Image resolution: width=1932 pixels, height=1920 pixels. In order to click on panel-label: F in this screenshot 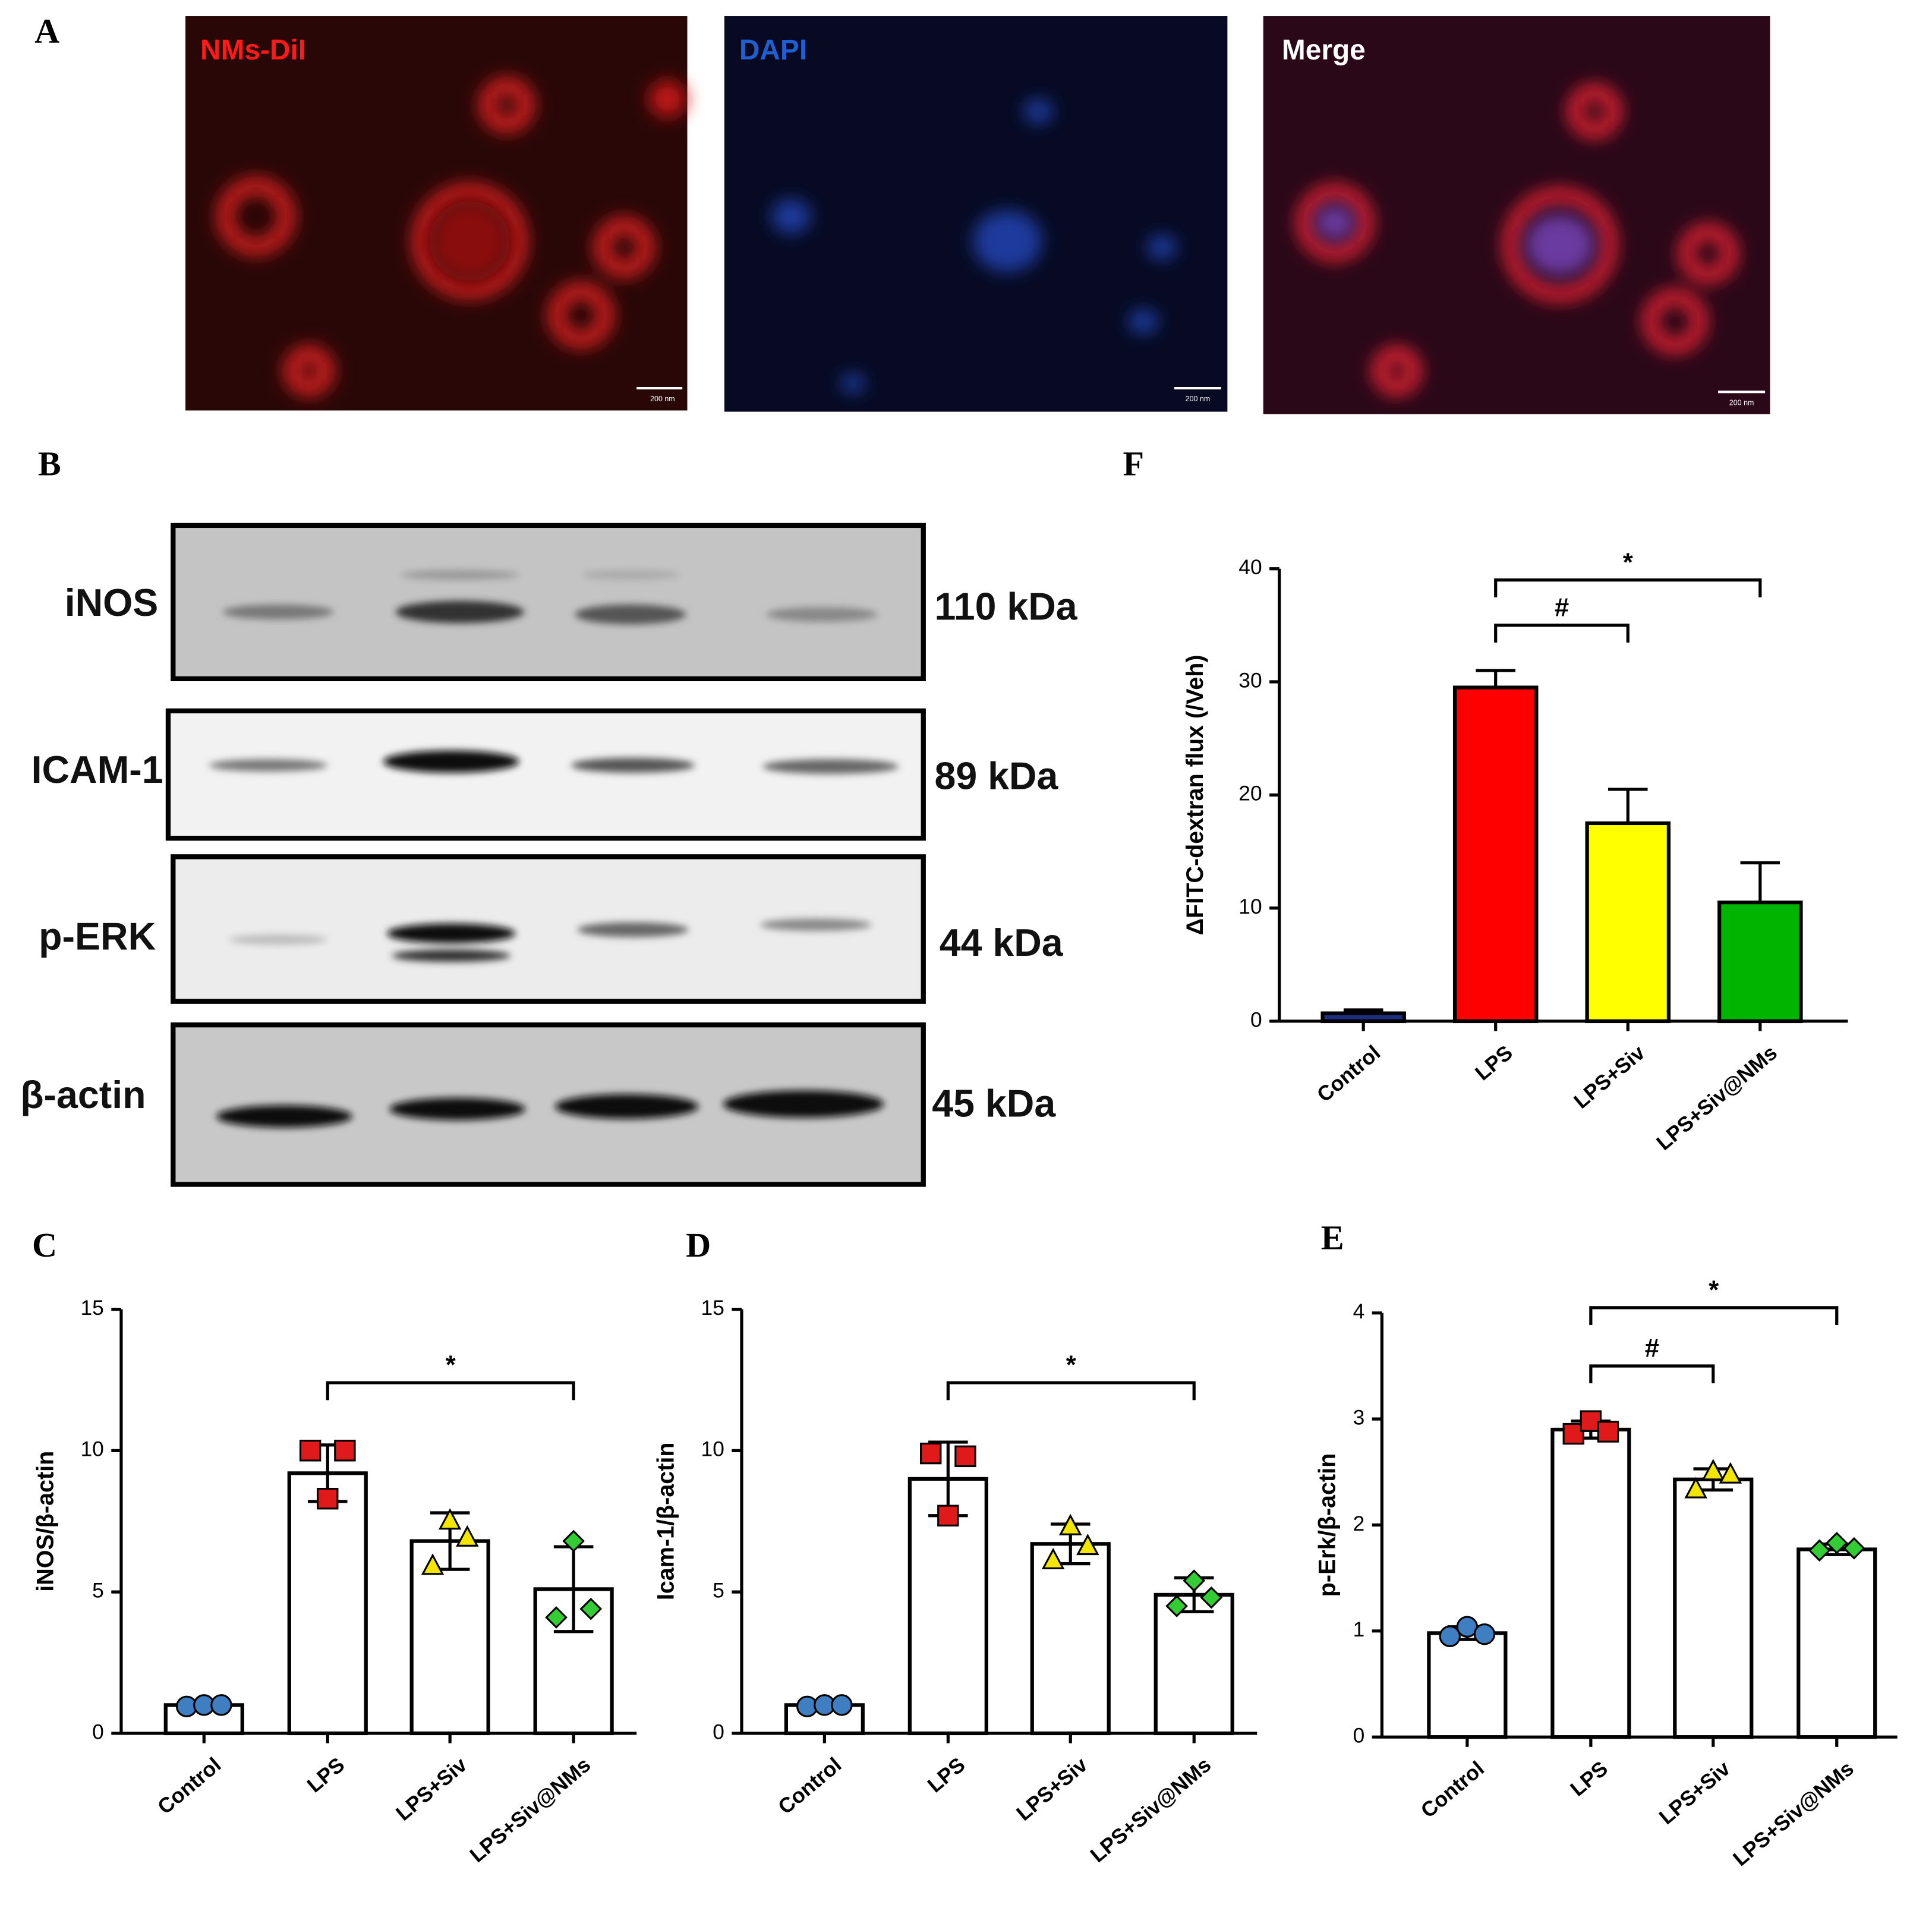, I will do `click(1134, 464)`.